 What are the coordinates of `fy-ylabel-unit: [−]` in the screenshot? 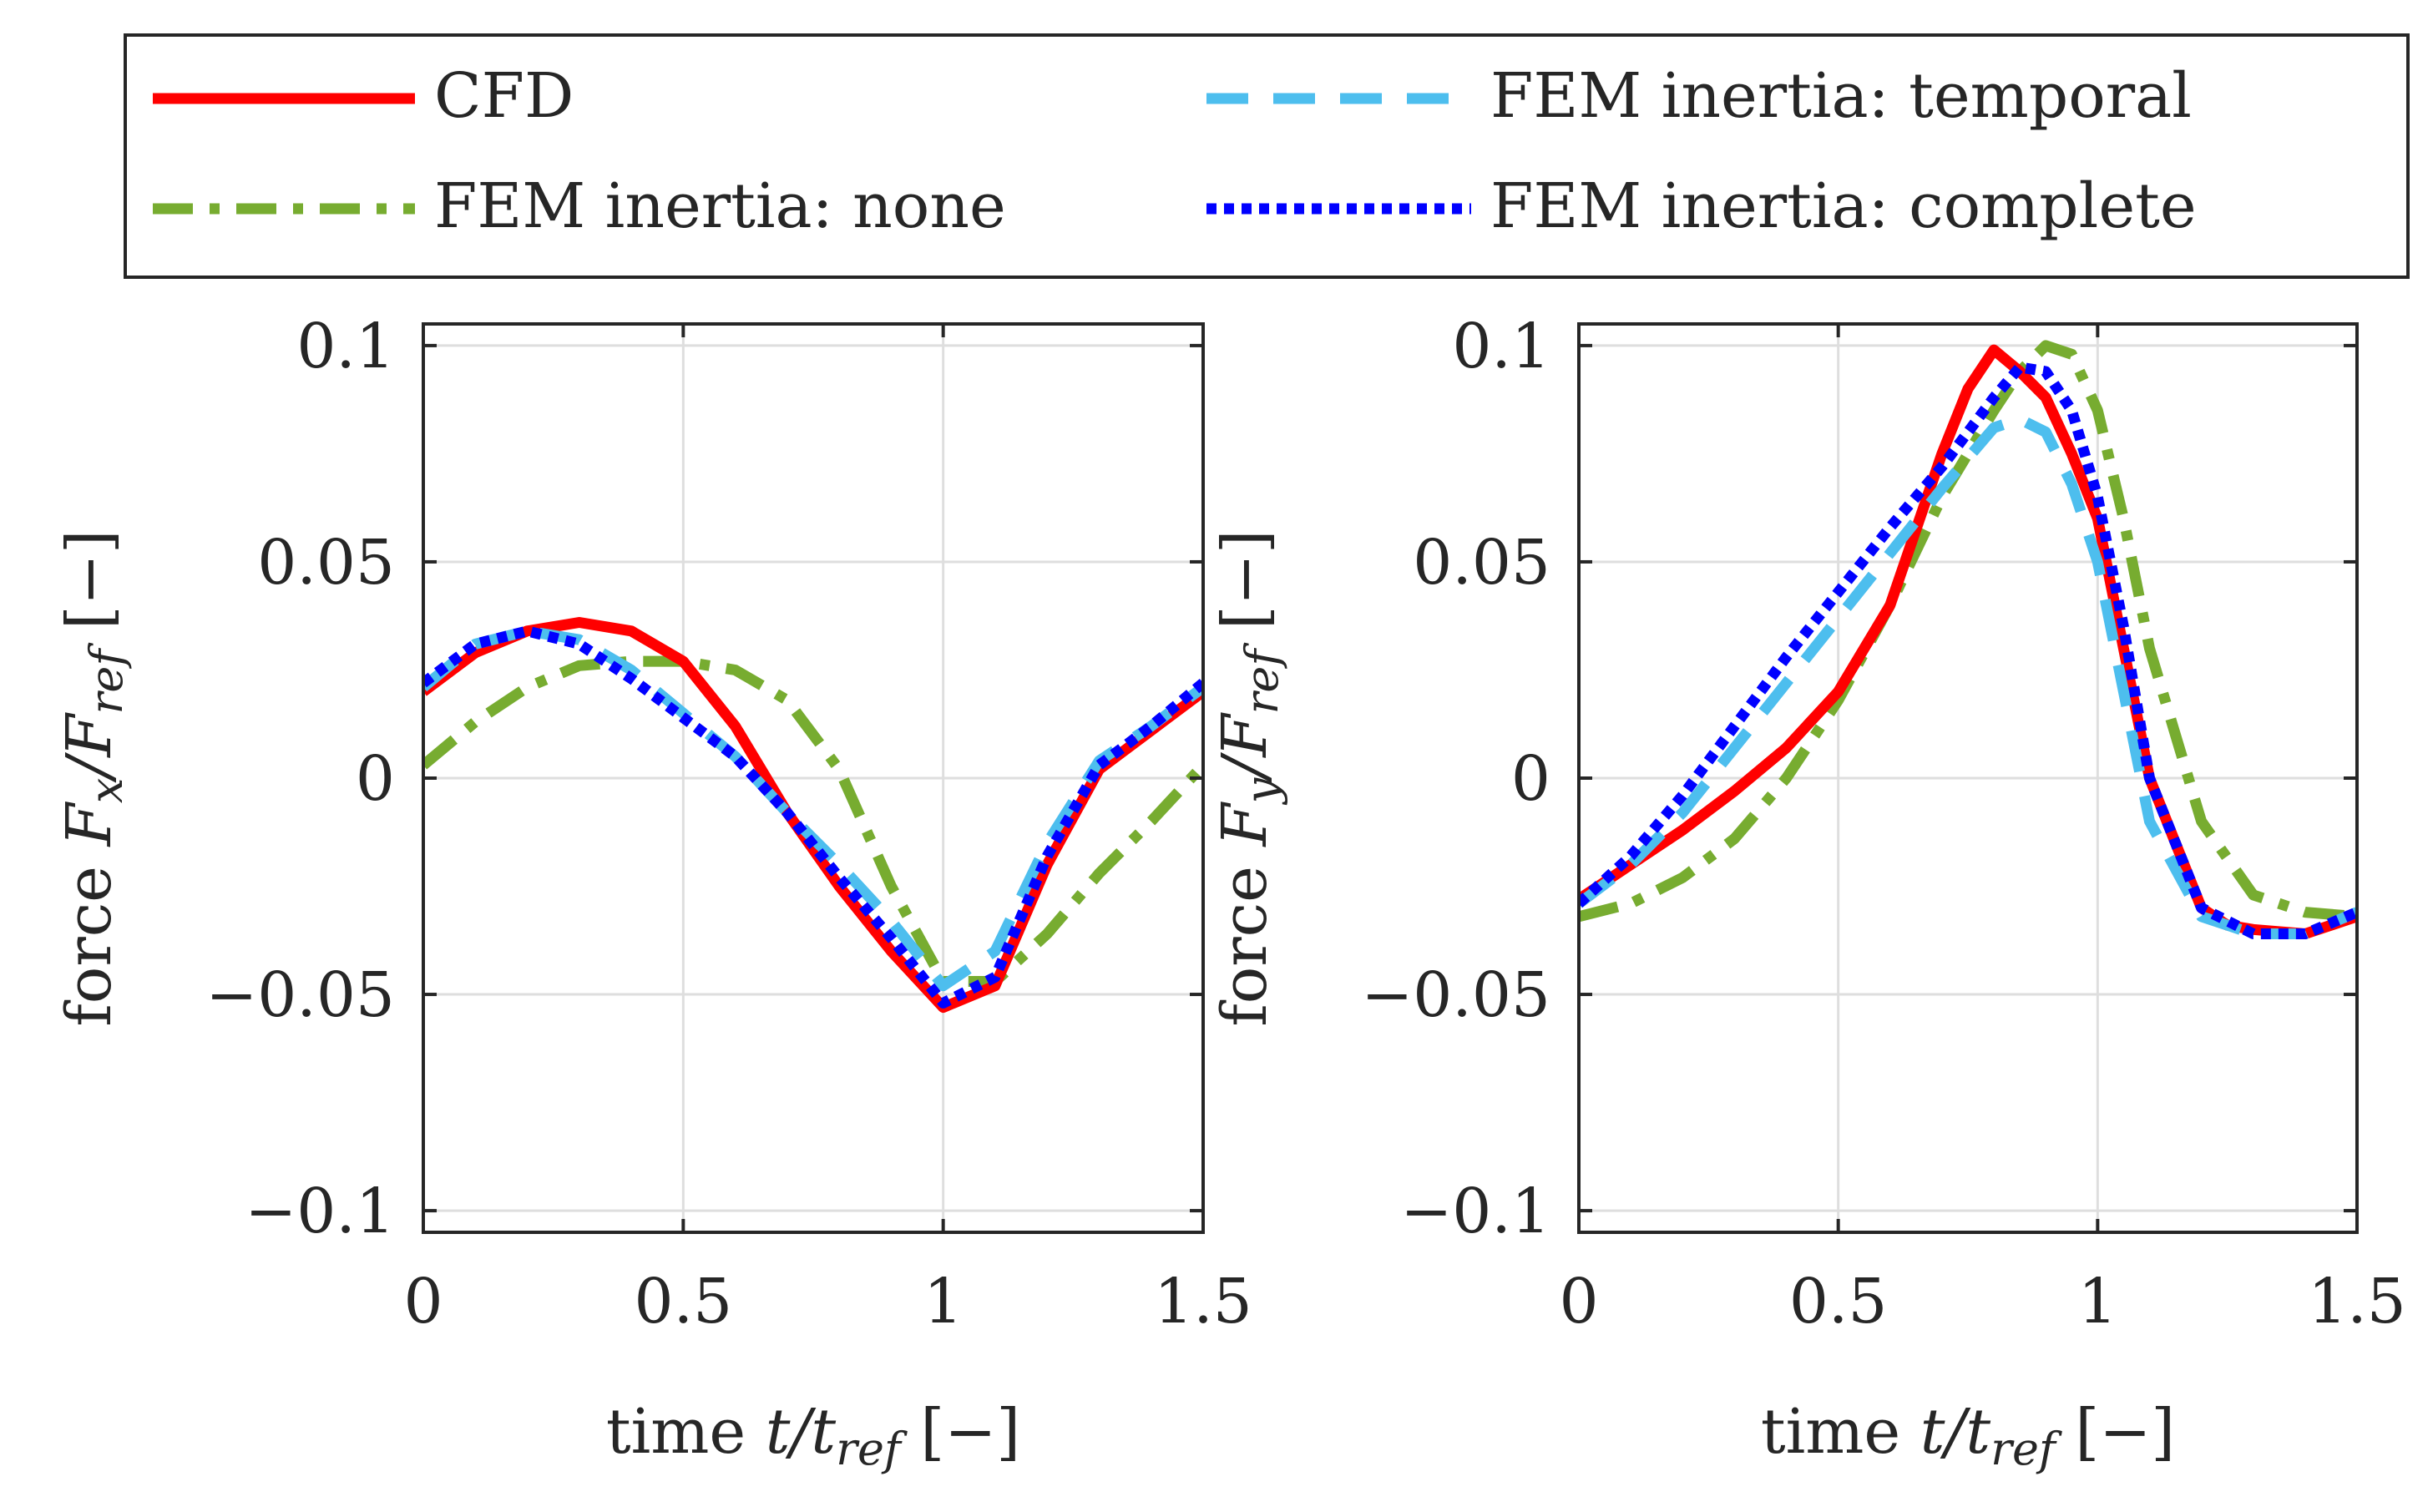 It's located at (1245, 589).